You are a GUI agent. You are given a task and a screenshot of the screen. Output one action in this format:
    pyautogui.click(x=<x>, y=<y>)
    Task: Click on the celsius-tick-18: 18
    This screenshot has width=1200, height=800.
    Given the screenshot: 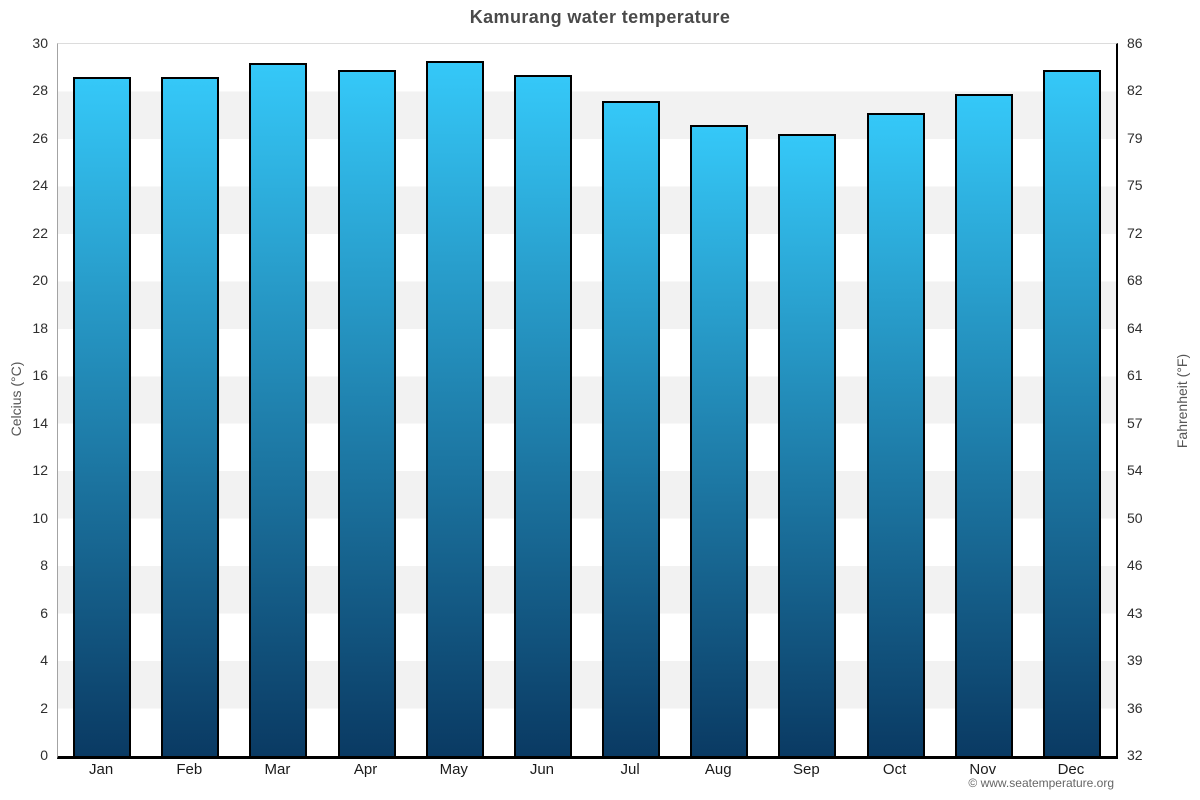 What is the action you would take?
    pyautogui.click(x=40, y=327)
    